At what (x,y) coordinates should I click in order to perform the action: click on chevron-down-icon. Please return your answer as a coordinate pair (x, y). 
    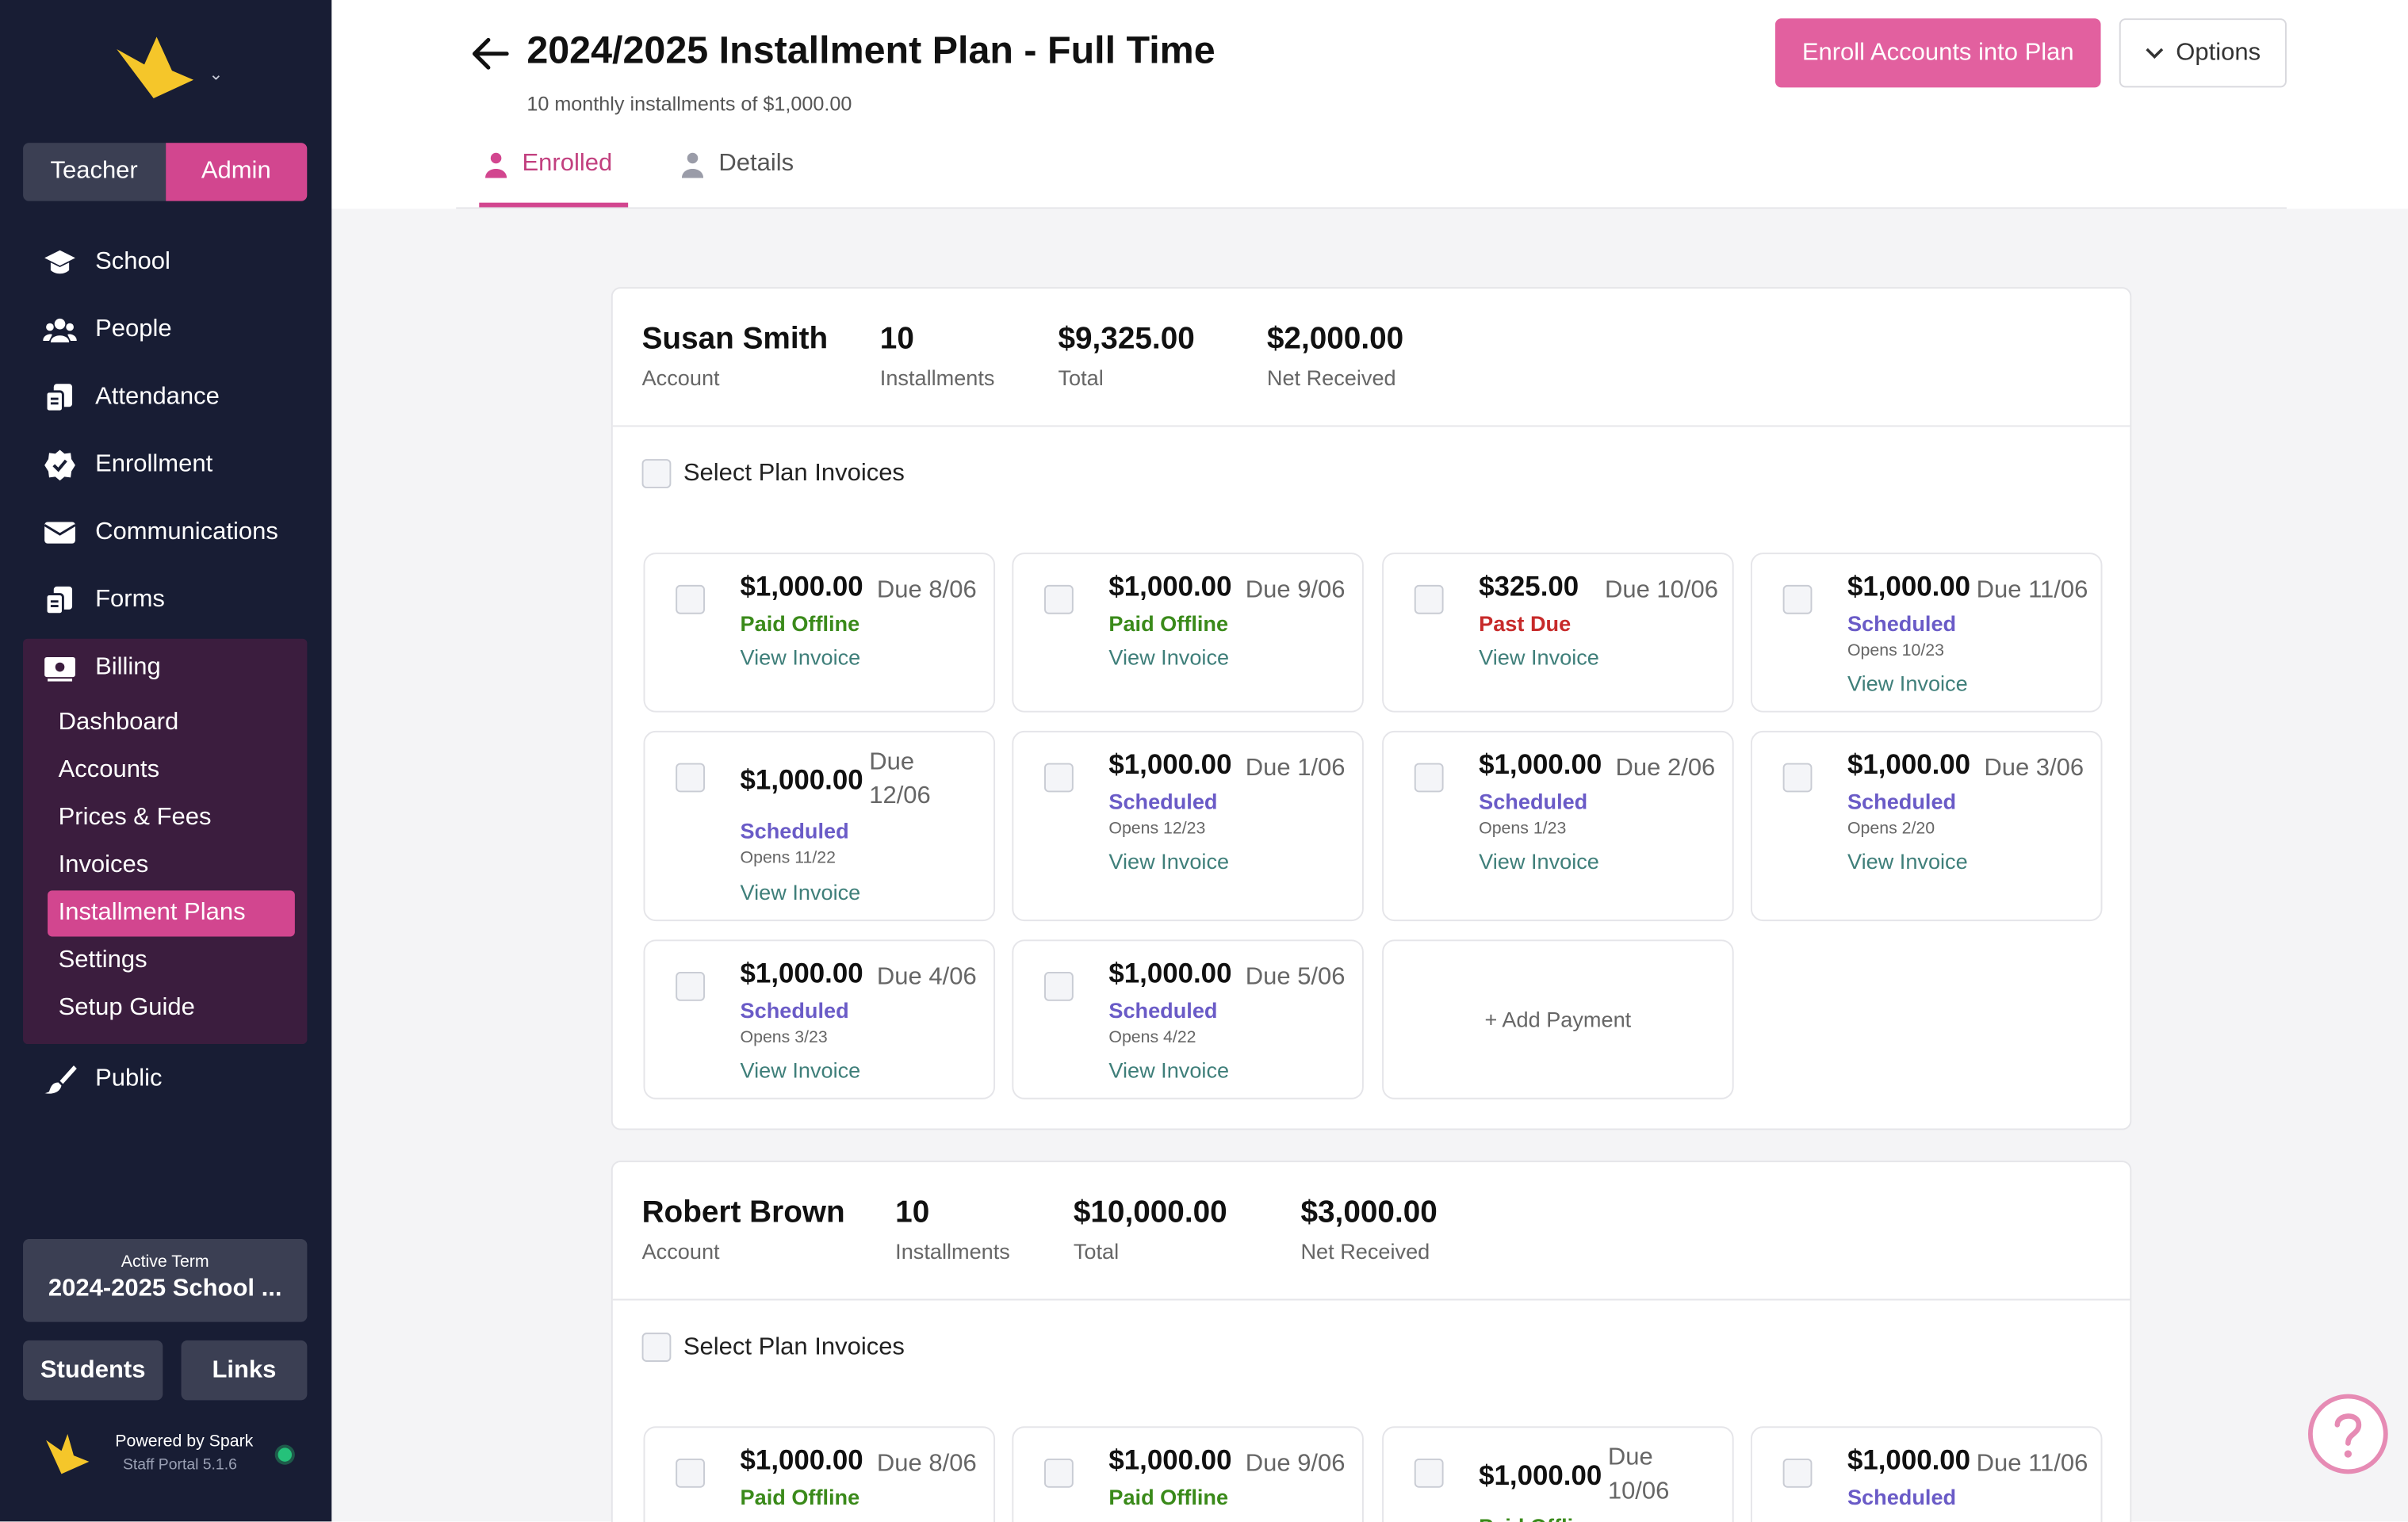
    Looking at the image, I should click on (2155, 53).